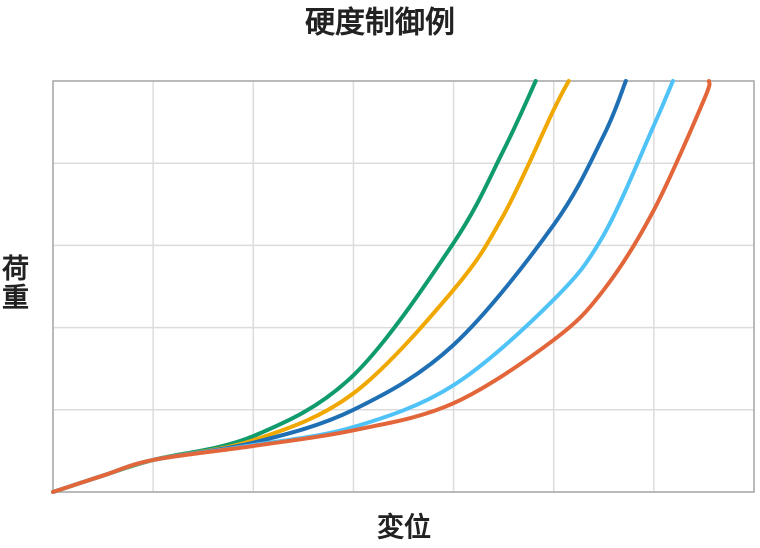 This screenshot has width=760, height=548. Describe the element at coordinates (404, 528) in the screenshot. I see `x-axis-label: 変位` at that location.